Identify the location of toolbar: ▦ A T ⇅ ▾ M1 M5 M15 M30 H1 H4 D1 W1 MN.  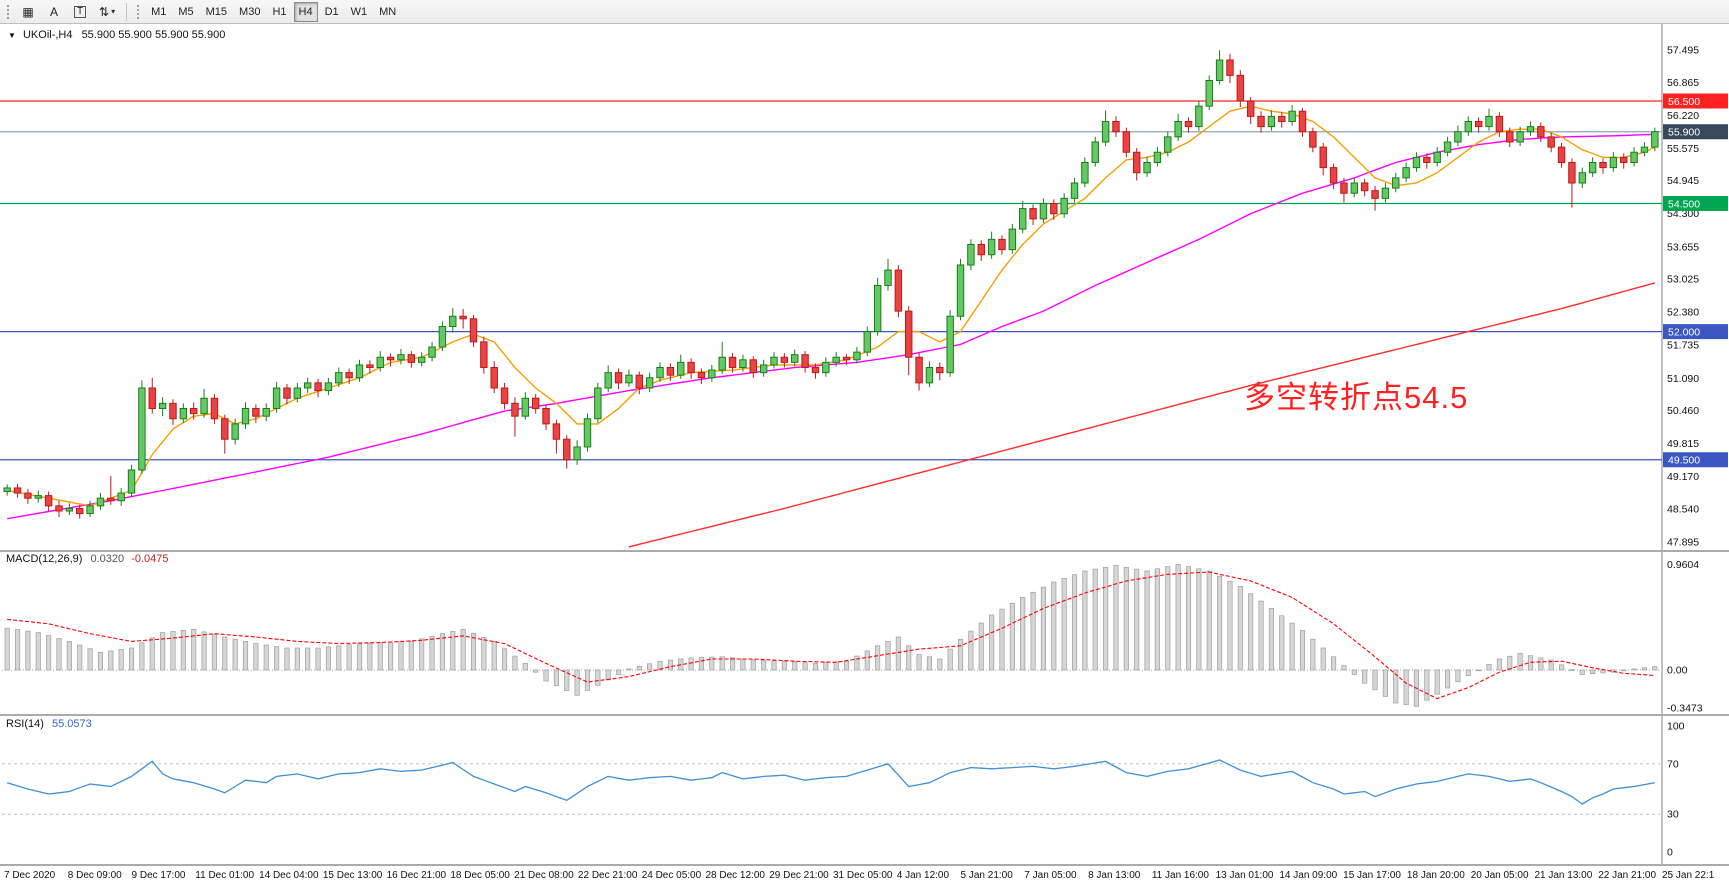
(864, 12).